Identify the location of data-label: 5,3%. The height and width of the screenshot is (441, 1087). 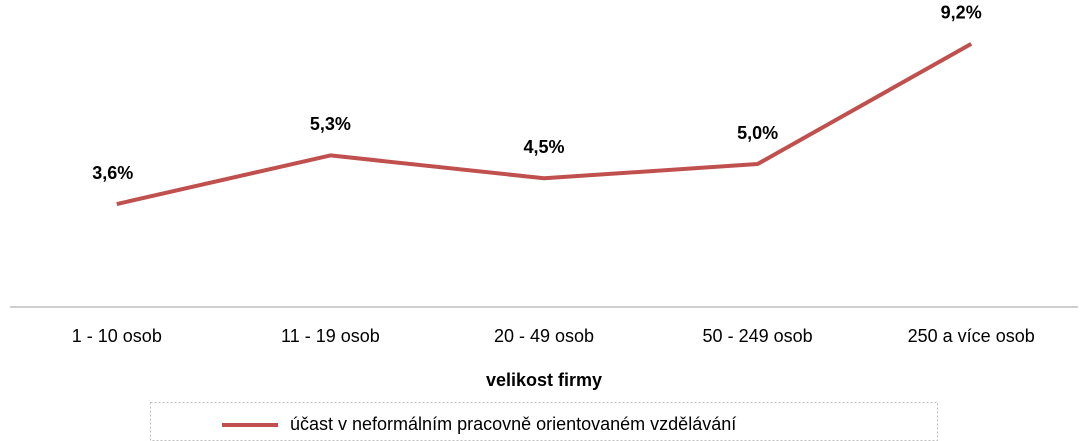
(330, 124).